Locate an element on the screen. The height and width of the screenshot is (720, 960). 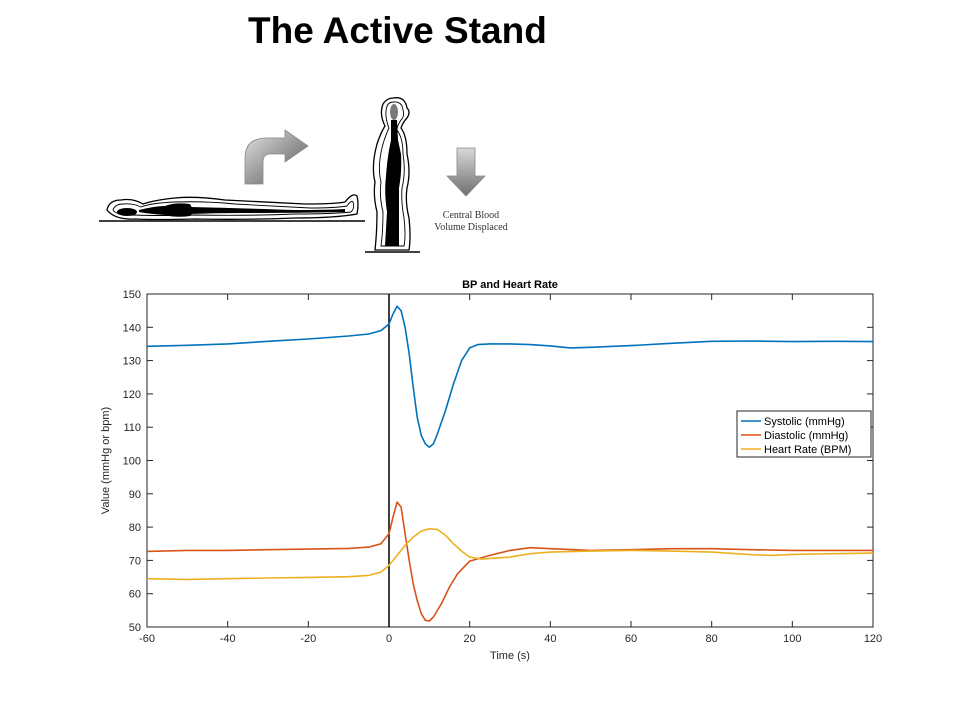
y-tick-label: 150 is located at coordinates (132, 295).